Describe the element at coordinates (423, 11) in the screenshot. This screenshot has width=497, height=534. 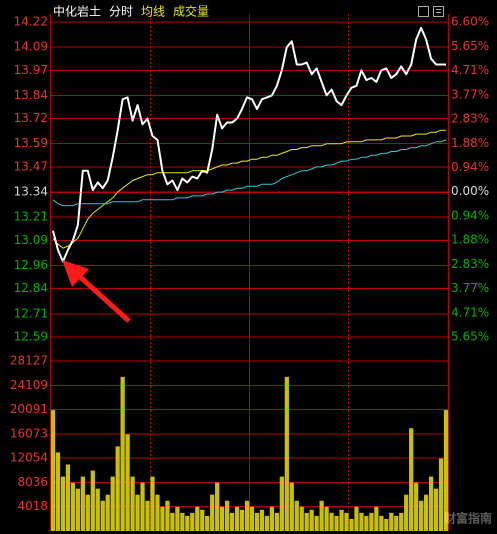
I see `icon-window` at that location.